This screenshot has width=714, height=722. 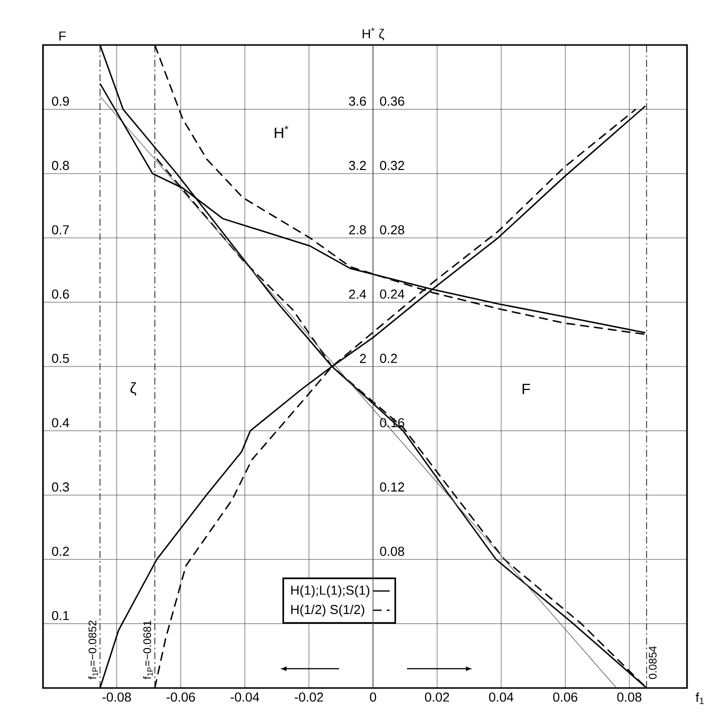 I want to click on y-tick-label: 0.4, so click(x=61, y=423).